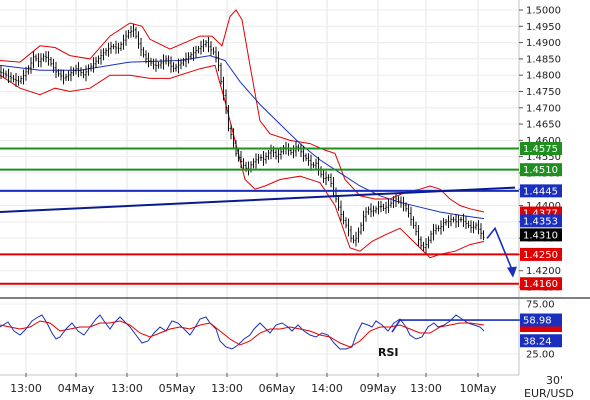 This screenshot has height=400, width=590. I want to click on level-label: 1.4575, so click(540, 149).